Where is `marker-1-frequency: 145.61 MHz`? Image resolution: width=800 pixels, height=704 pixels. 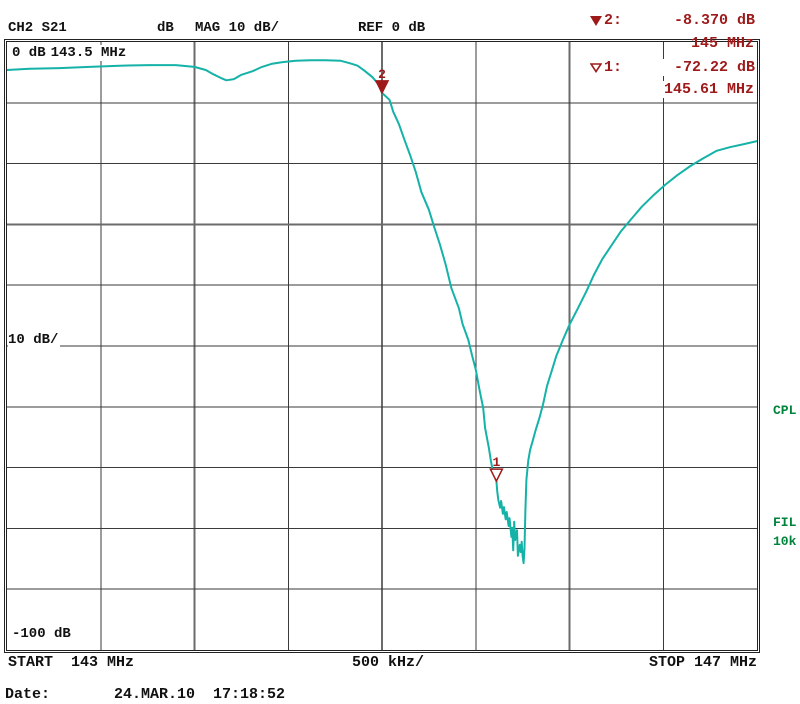
marker-1-frequency: 145.61 MHz is located at coordinates (708, 89).